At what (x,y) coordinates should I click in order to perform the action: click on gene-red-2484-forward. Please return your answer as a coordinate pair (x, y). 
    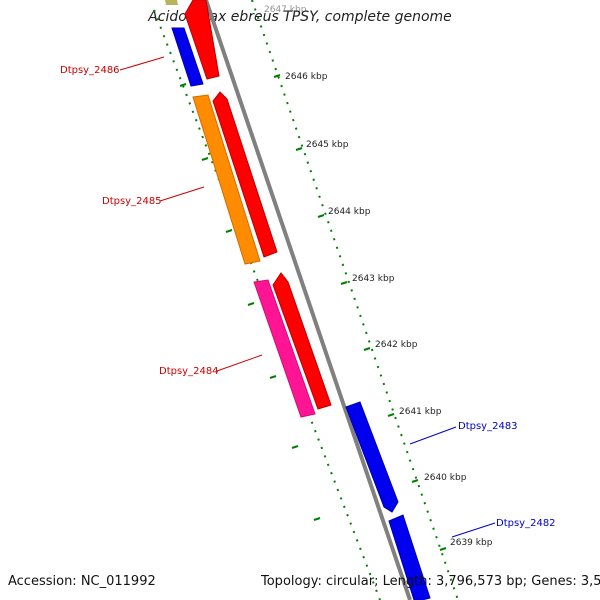
    Looking at the image, I should click on (302, 341).